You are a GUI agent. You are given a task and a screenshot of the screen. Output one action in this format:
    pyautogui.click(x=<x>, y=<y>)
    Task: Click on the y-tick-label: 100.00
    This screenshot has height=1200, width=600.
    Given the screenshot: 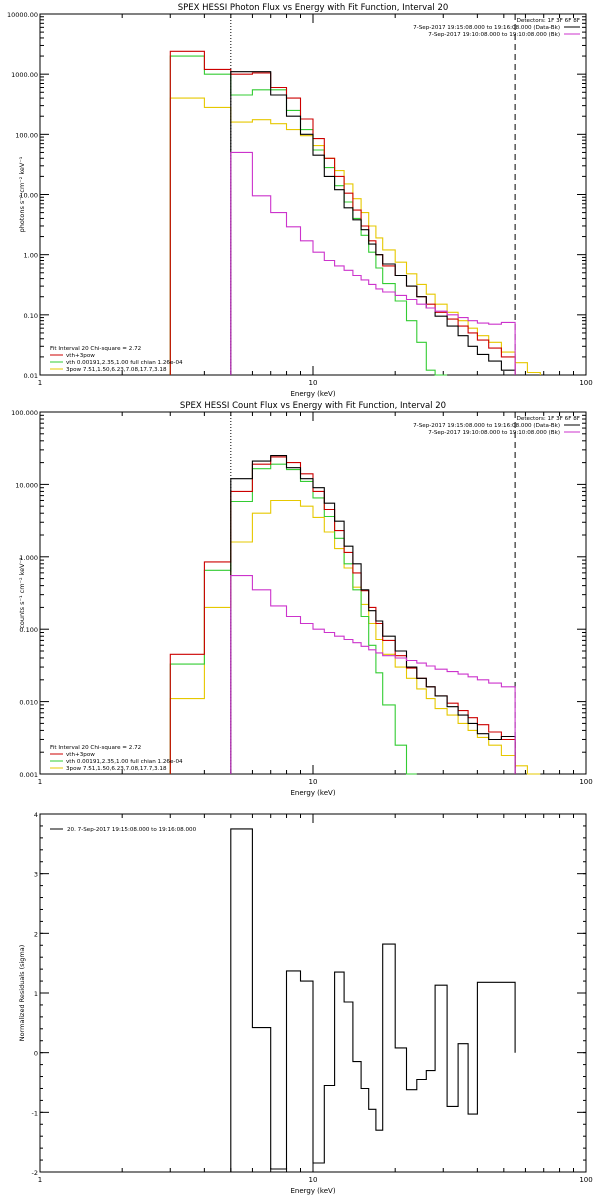 What is the action you would take?
    pyautogui.click(x=26, y=135)
    